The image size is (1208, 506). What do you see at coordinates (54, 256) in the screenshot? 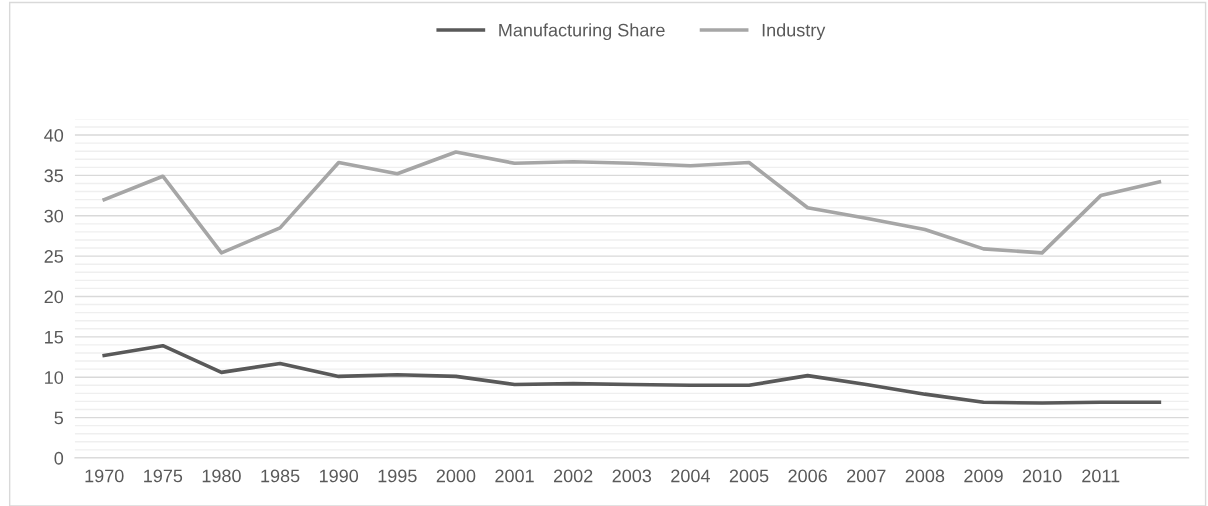
I see `y-tick-label: 25` at bounding box center [54, 256].